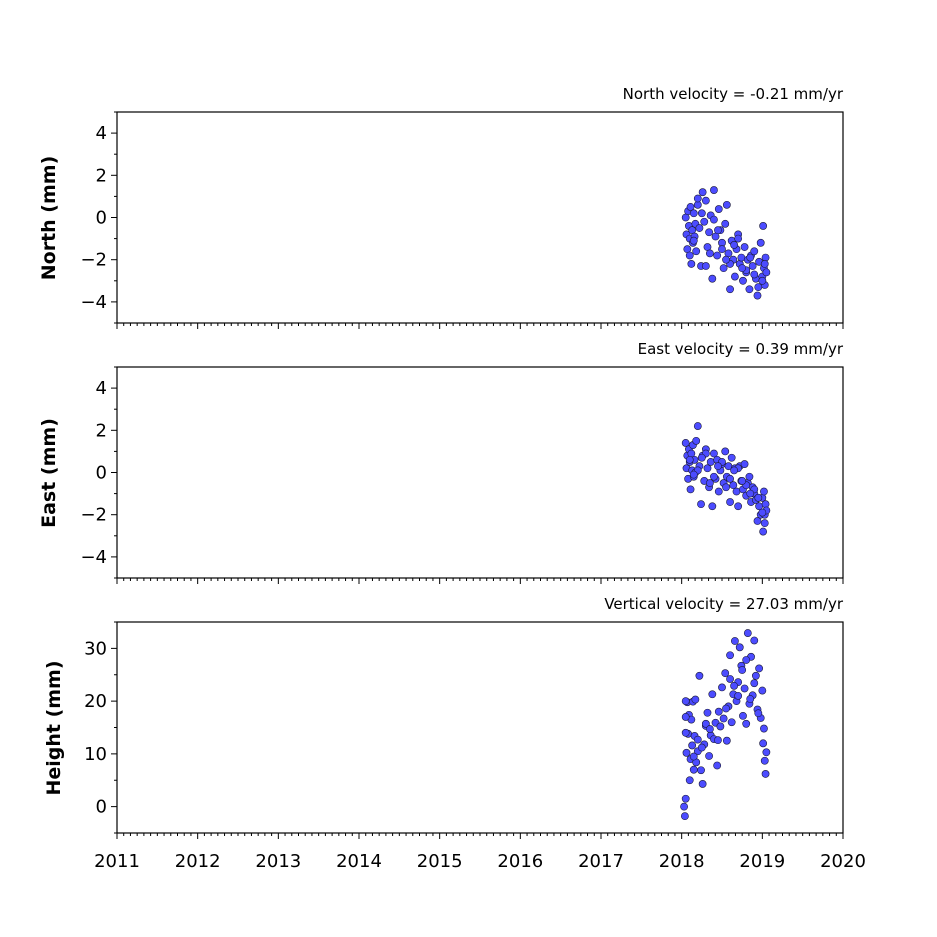  I want to click on x-tick-label: 2019, so click(762, 861).